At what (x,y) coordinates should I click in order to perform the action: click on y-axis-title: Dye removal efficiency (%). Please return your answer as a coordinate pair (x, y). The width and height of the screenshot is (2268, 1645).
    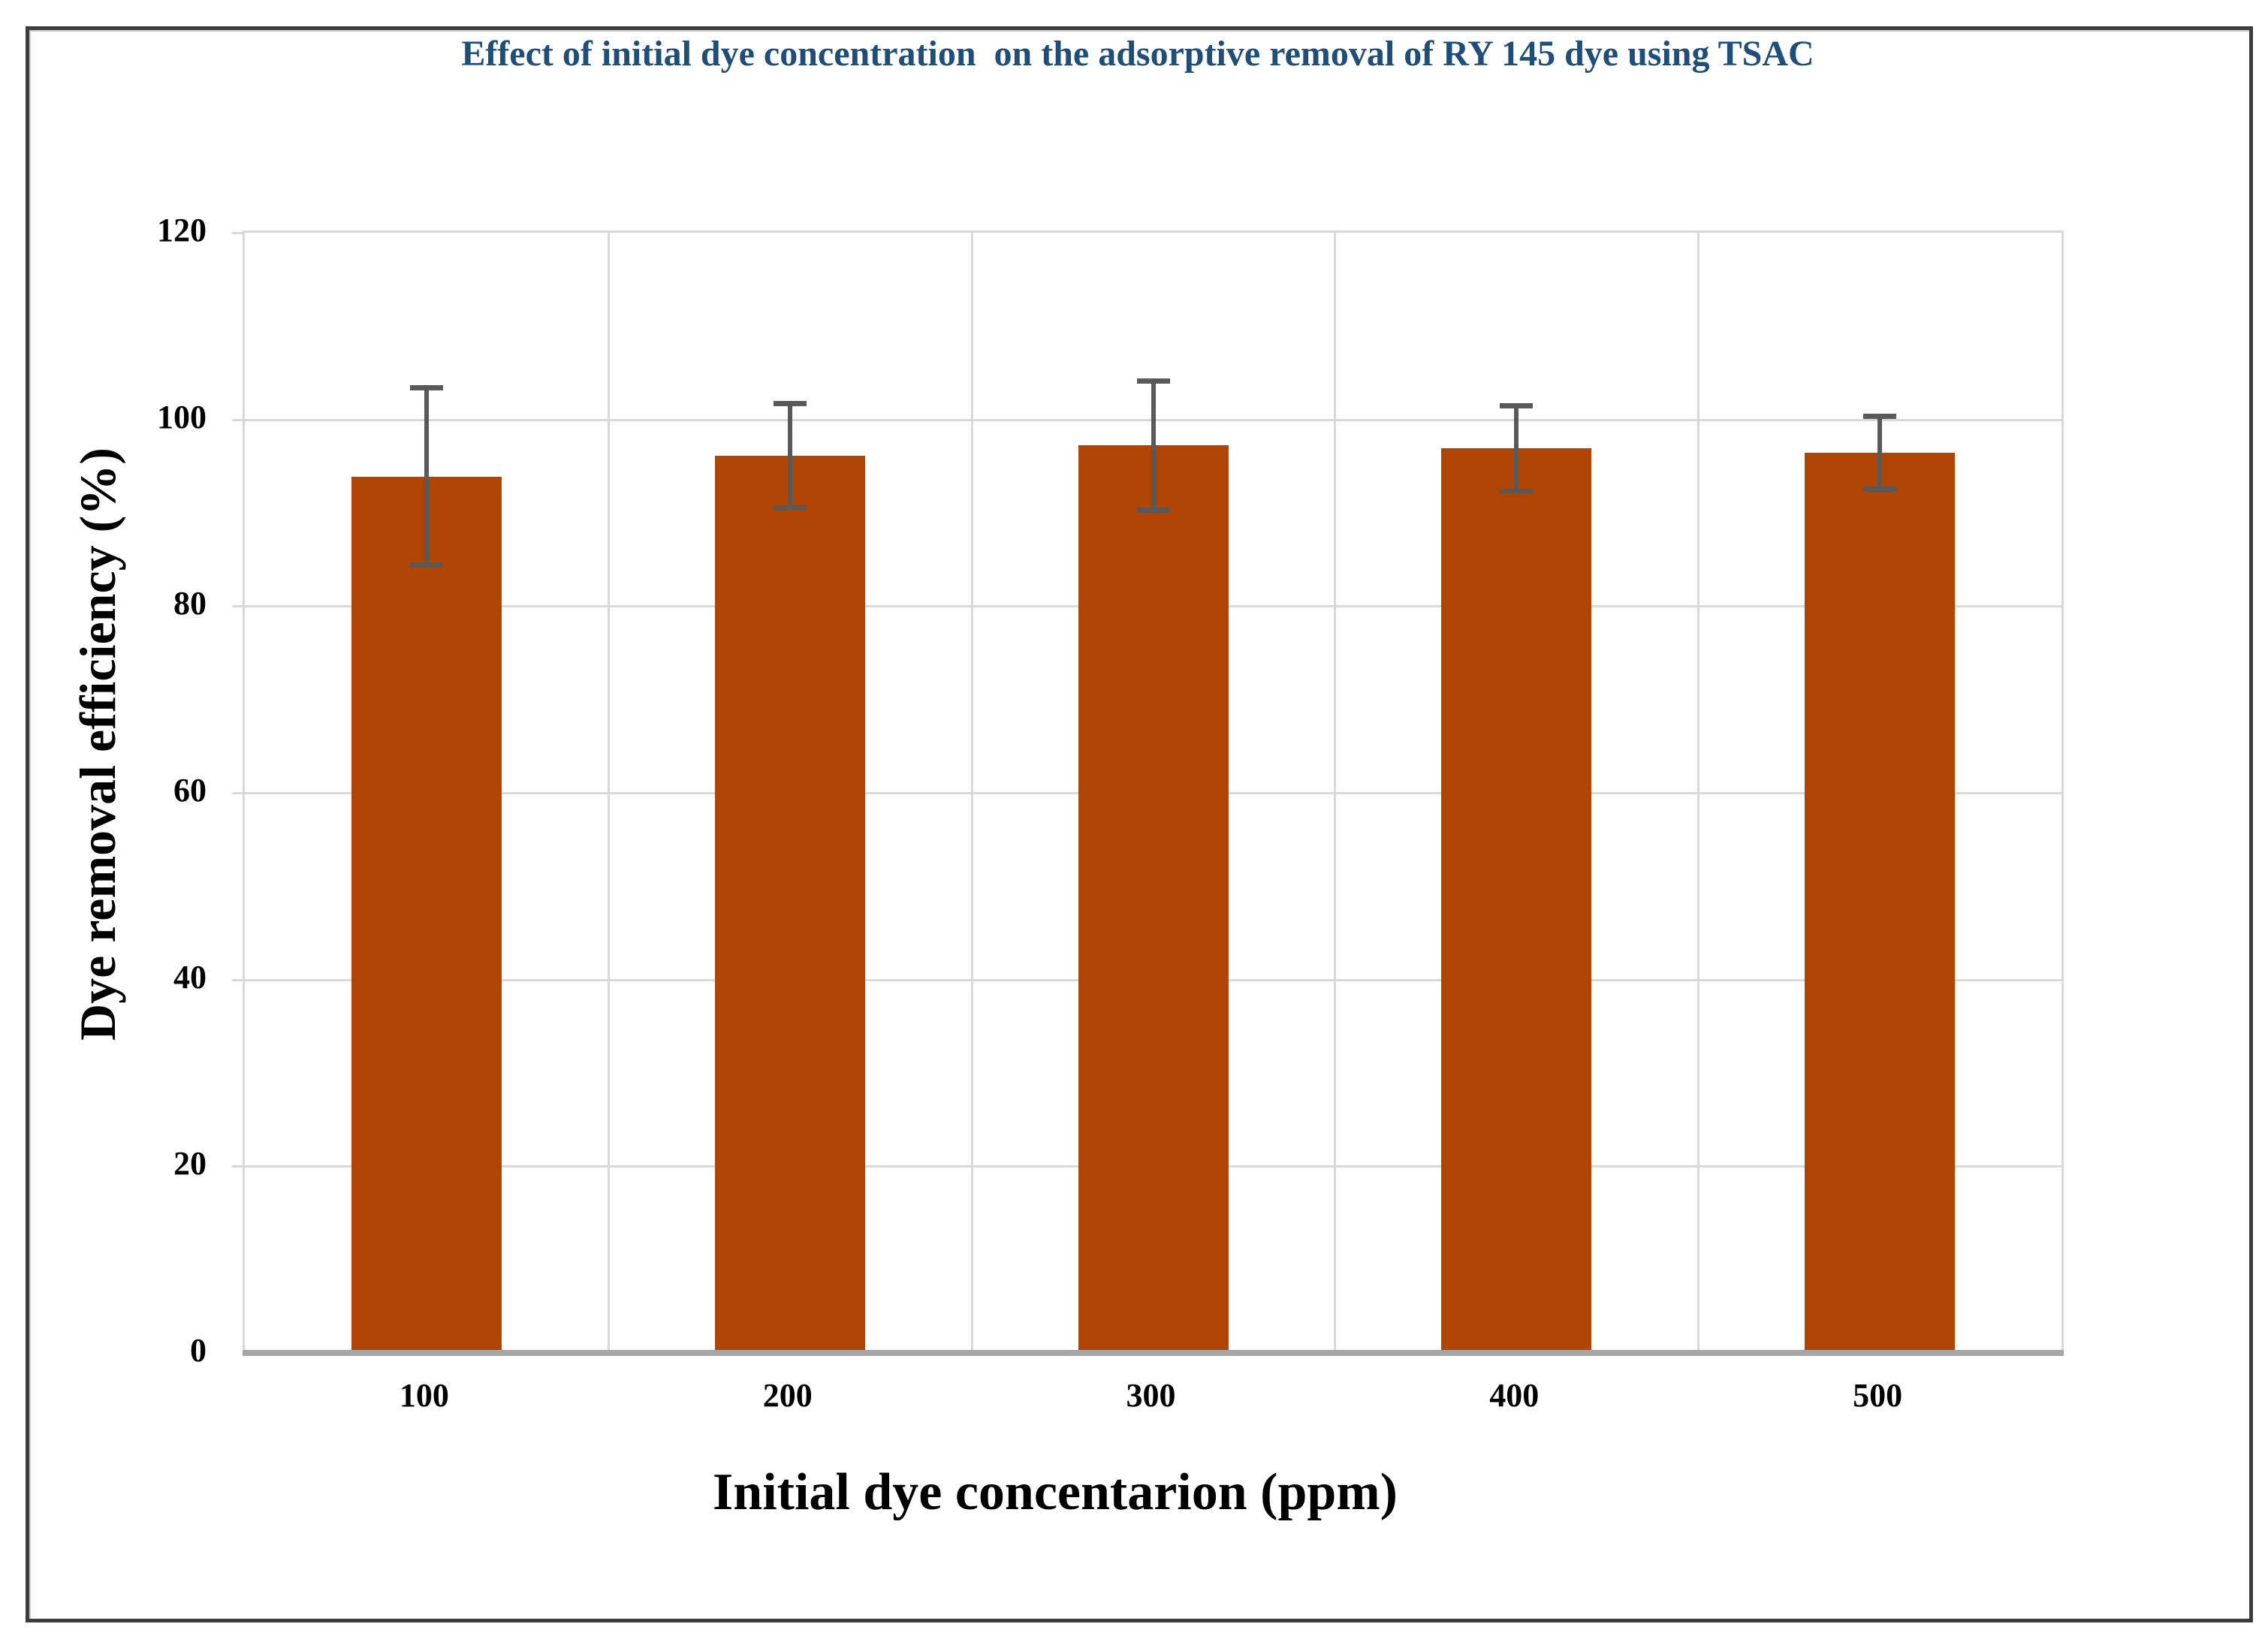
    Looking at the image, I should click on (97, 744).